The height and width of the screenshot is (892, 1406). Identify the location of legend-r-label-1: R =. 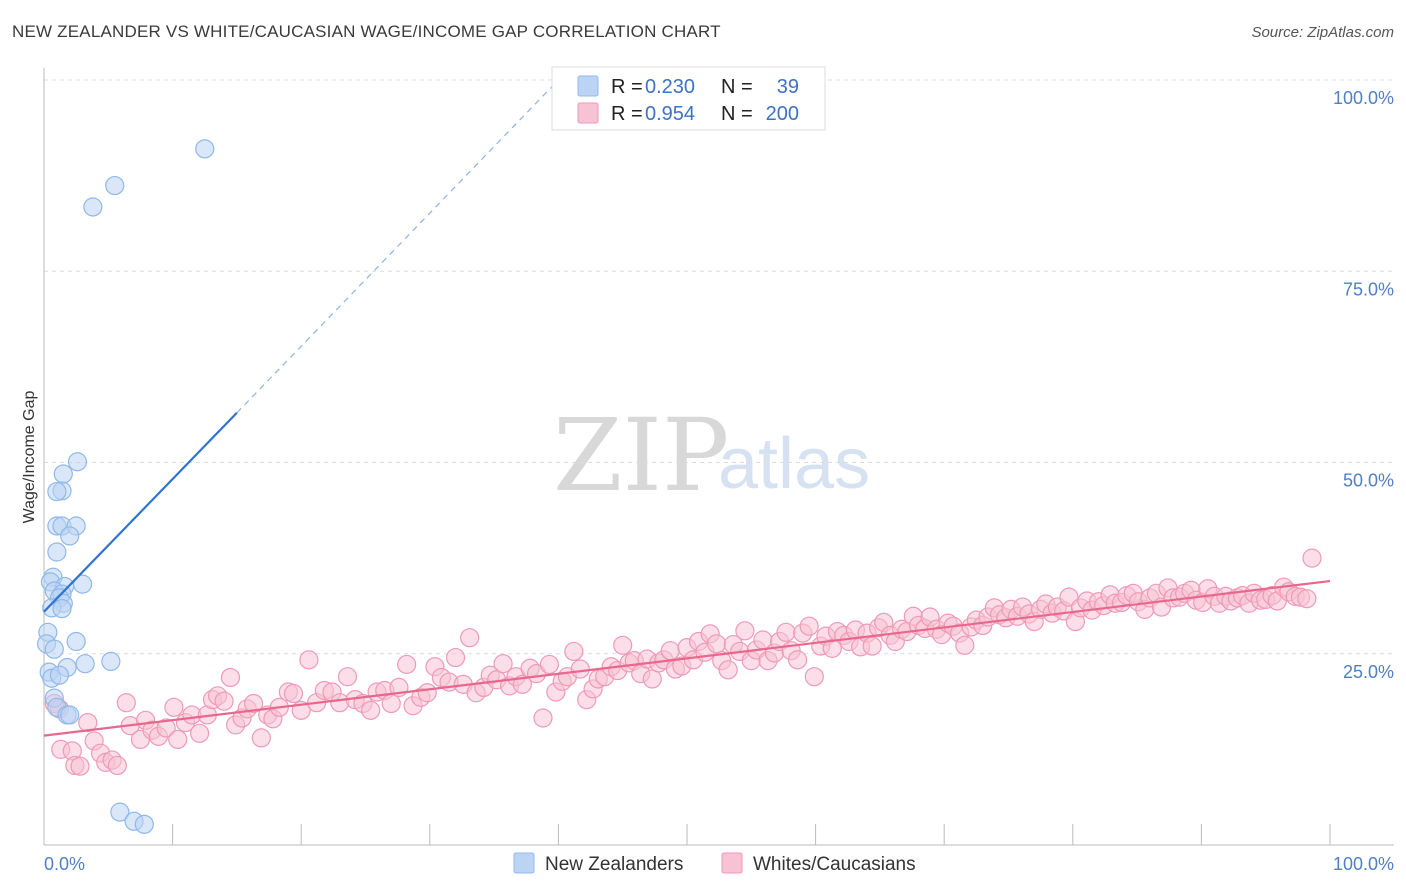
(627, 87).